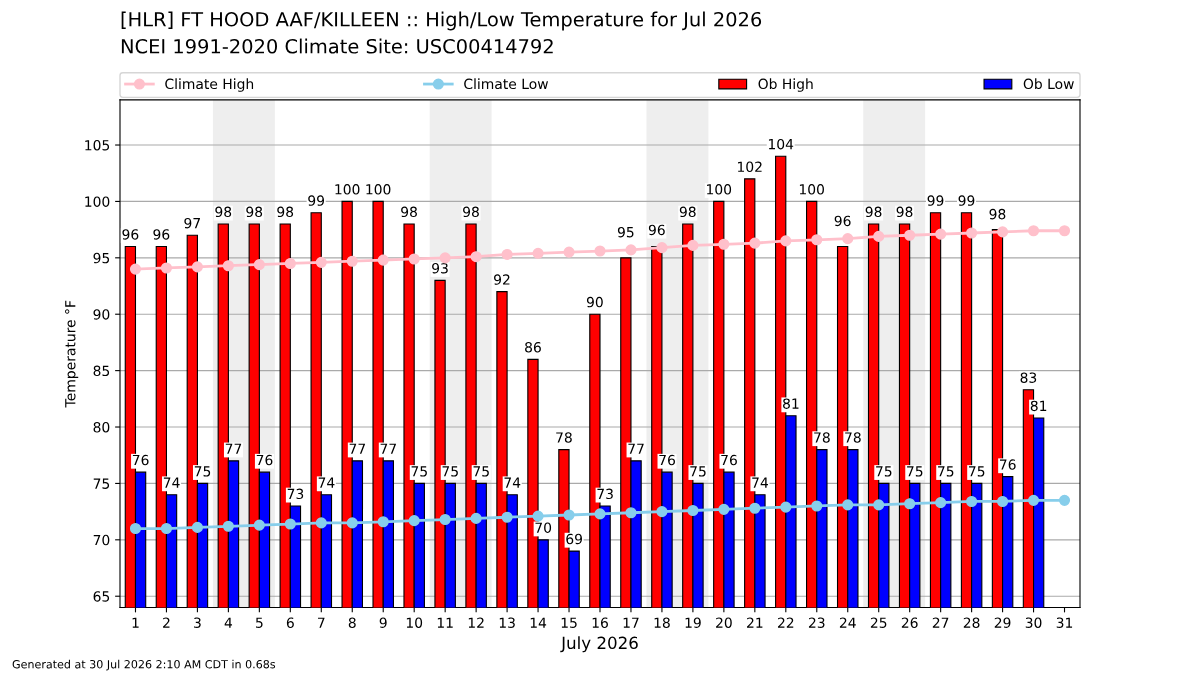  I want to click on data-label: 92, so click(502, 279).